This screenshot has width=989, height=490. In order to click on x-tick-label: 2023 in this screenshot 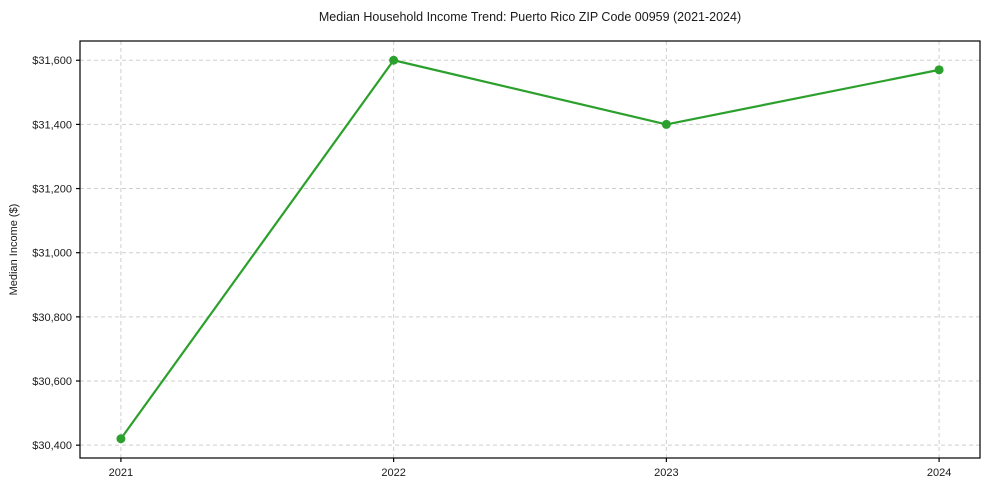, I will do `click(666, 473)`.